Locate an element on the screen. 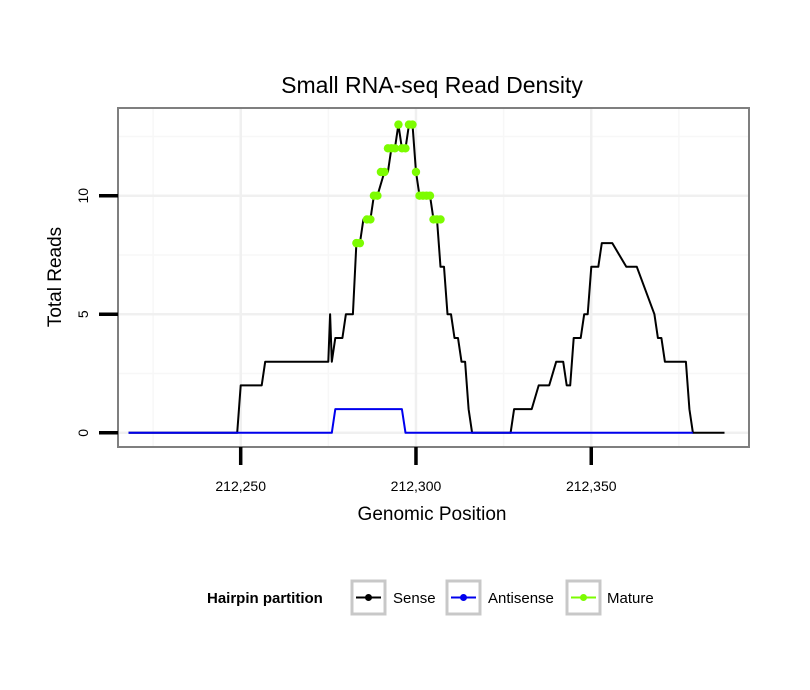 The width and height of the screenshot is (810, 690). legend-entry-sense: Sense is located at coordinates (393, 597).